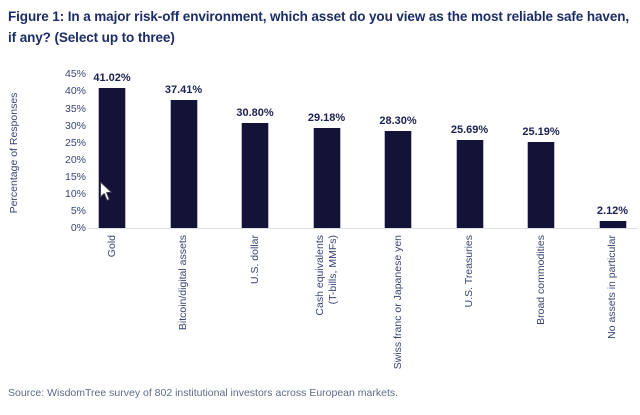 Image resolution: width=640 pixels, height=415 pixels. Describe the element at coordinates (75, 193) in the screenshot. I see `y-axis-tick-label: 10%` at that location.